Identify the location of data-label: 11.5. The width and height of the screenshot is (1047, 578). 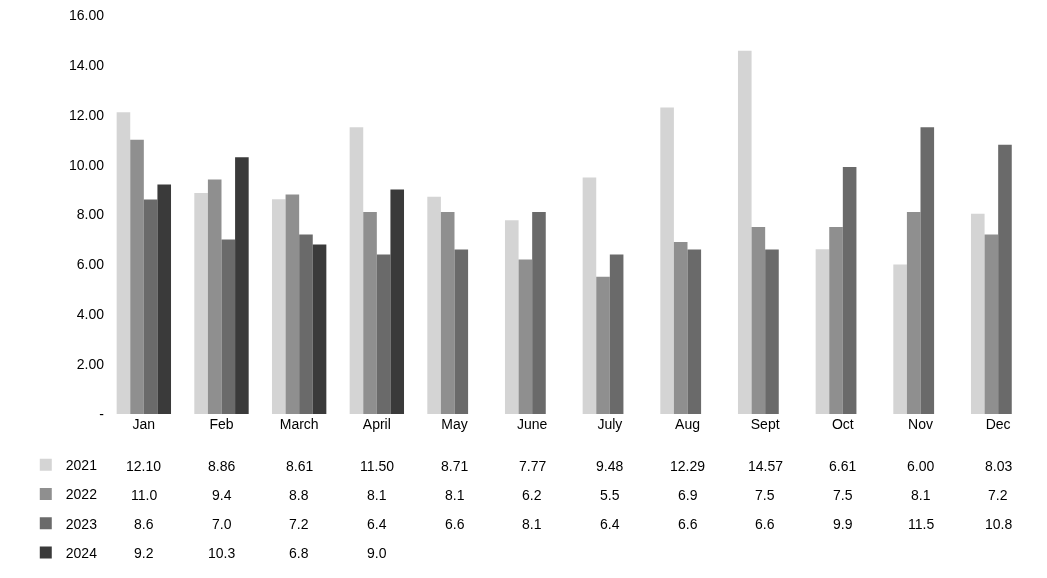
(921, 524).